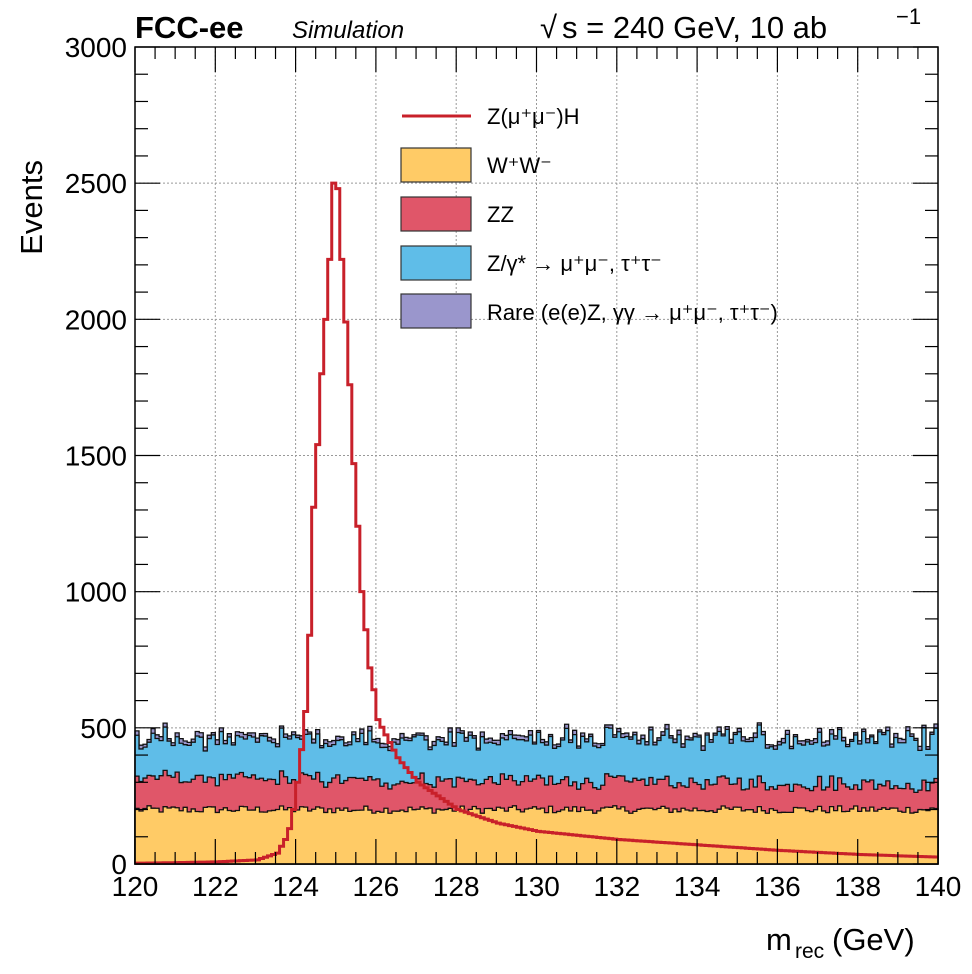  What do you see at coordinates (697, 886) in the screenshot?
I see `x-tick-label: 134` at bounding box center [697, 886].